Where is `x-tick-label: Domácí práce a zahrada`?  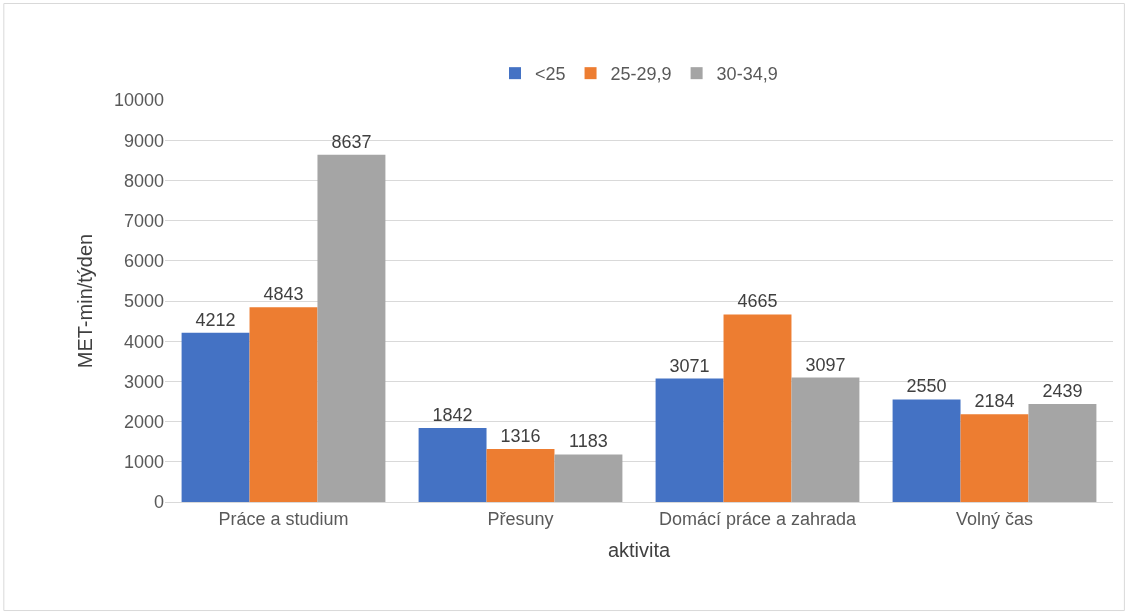 x-tick-label: Domácí práce a zahrada is located at coordinates (758, 518).